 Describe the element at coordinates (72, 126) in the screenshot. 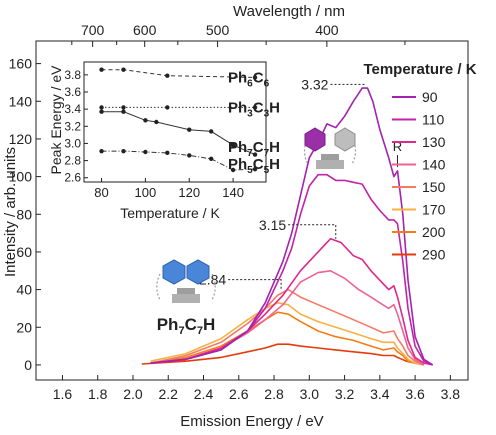

I see `inset-y-tick-label: 3.2` at that location.